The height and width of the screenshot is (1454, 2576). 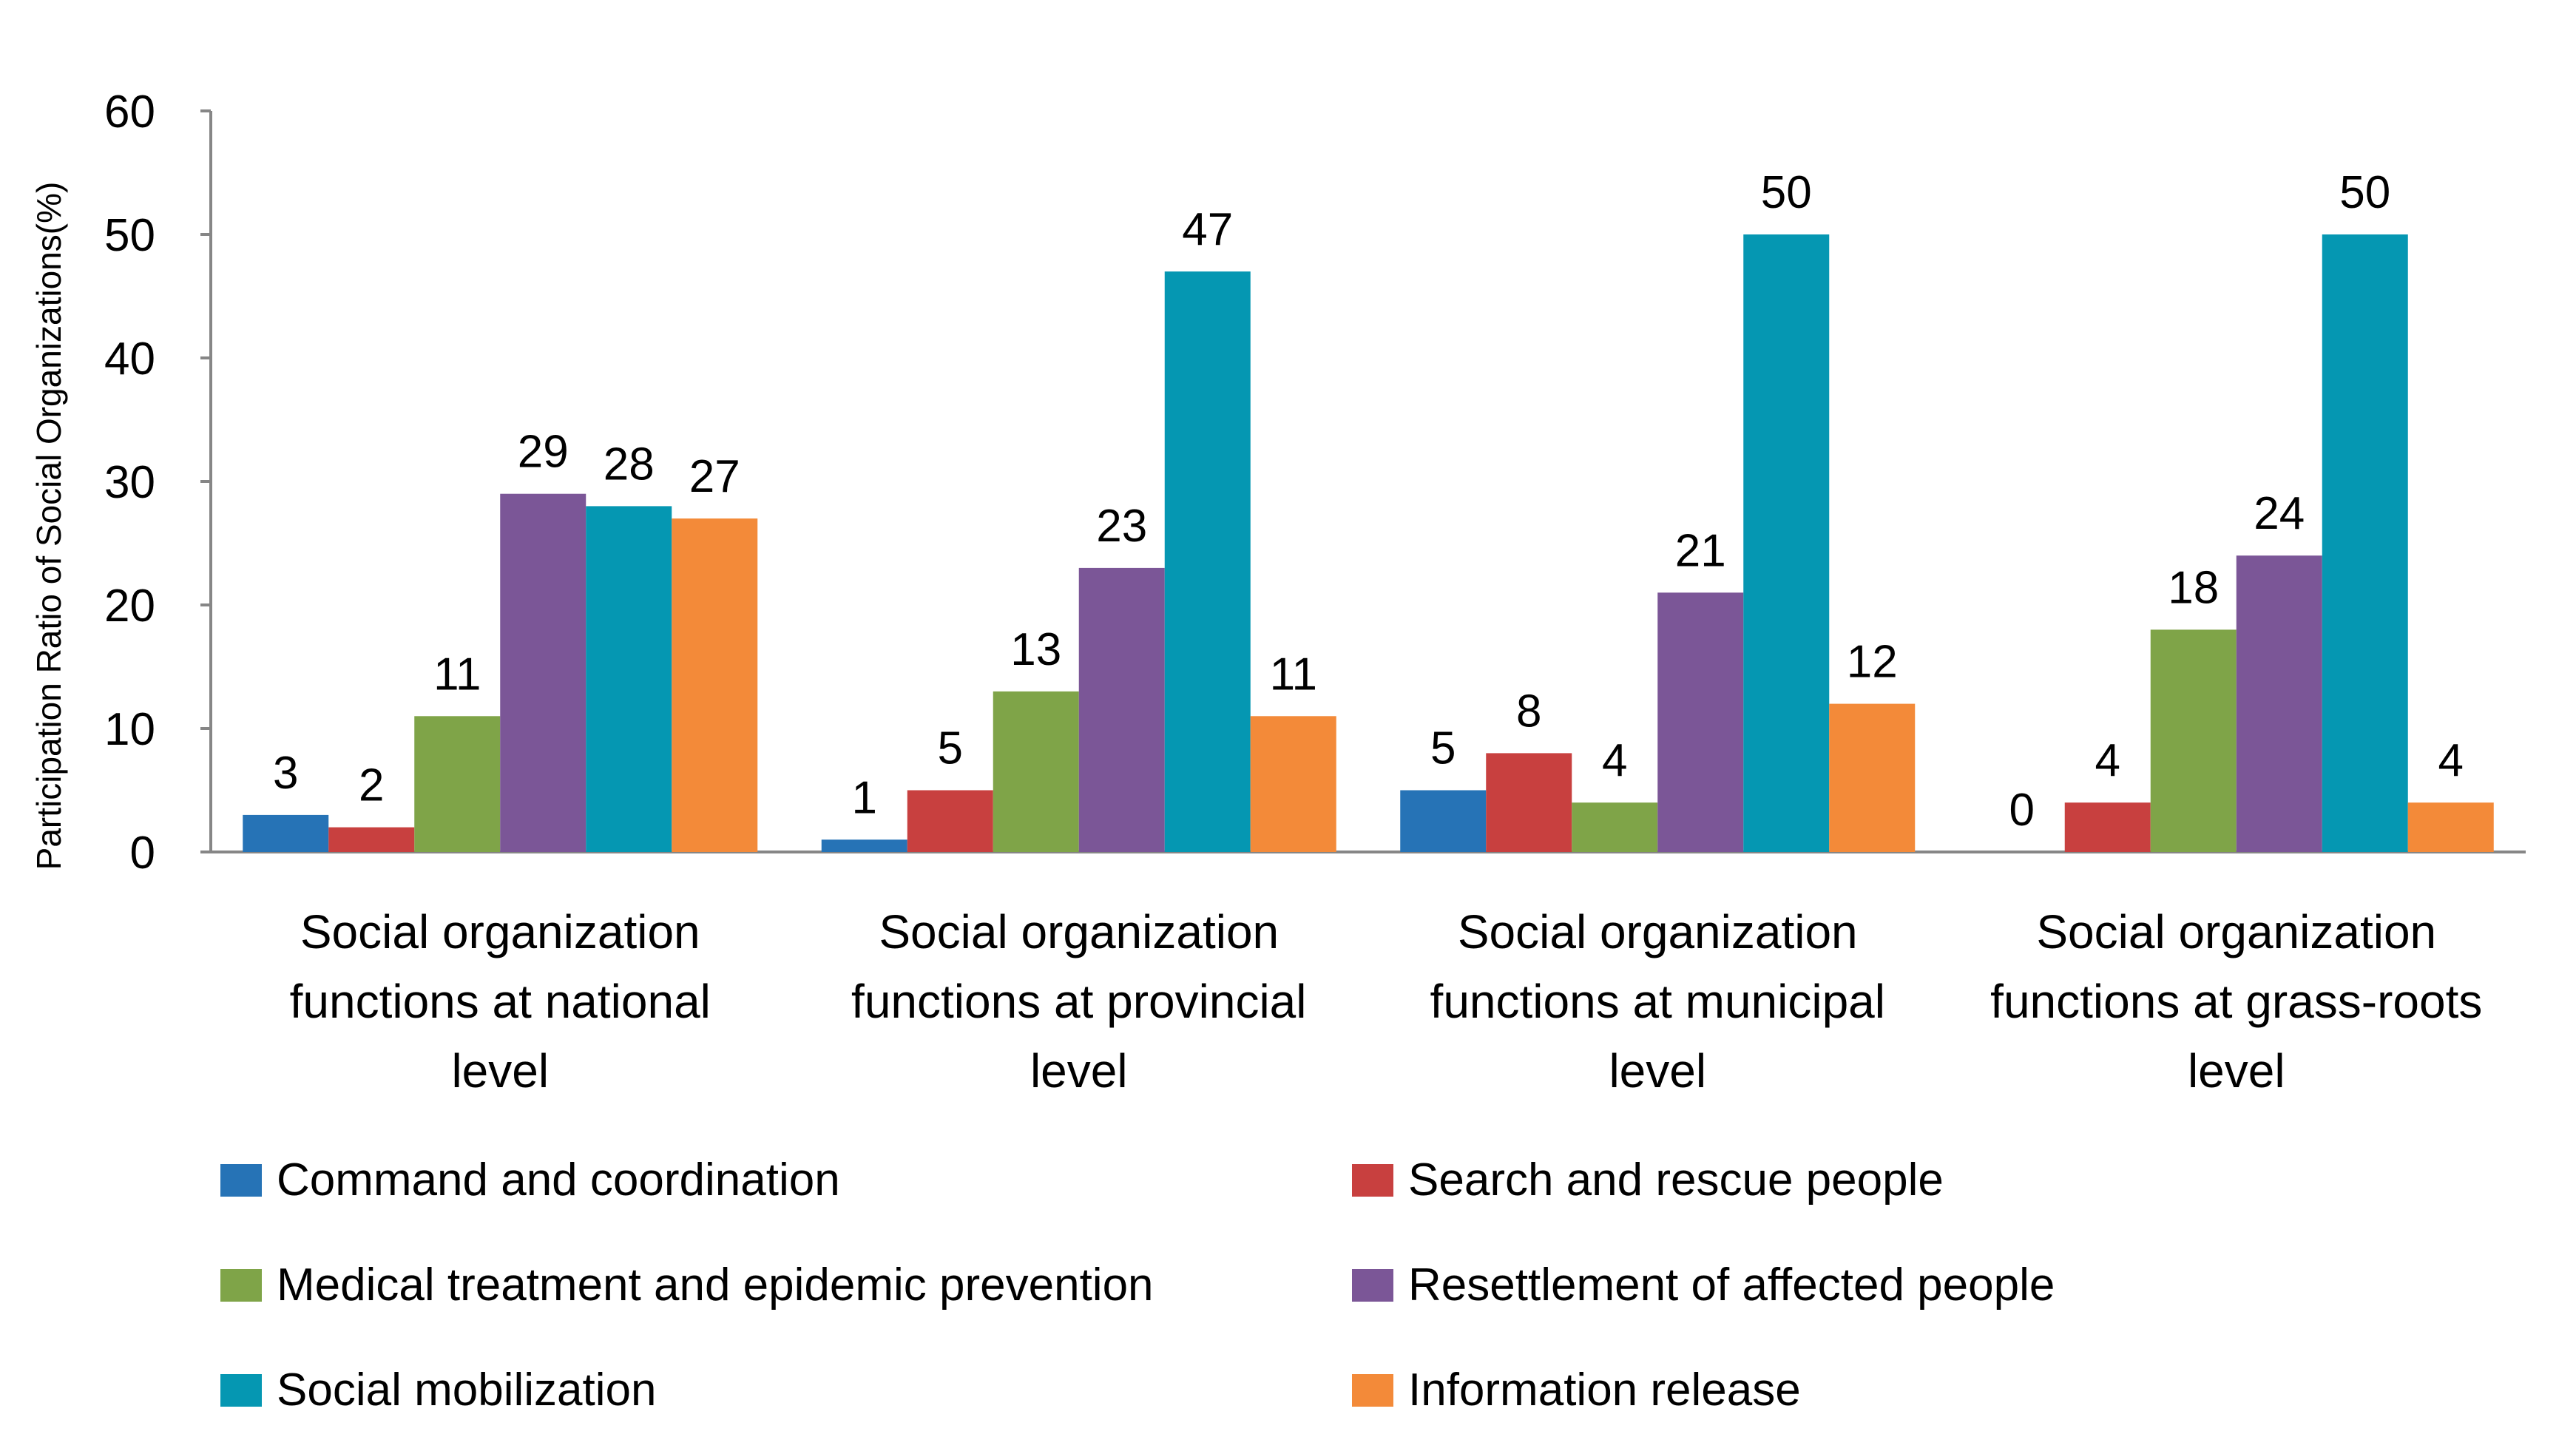 What do you see at coordinates (285, 773) in the screenshot?
I see `data-label: 3` at bounding box center [285, 773].